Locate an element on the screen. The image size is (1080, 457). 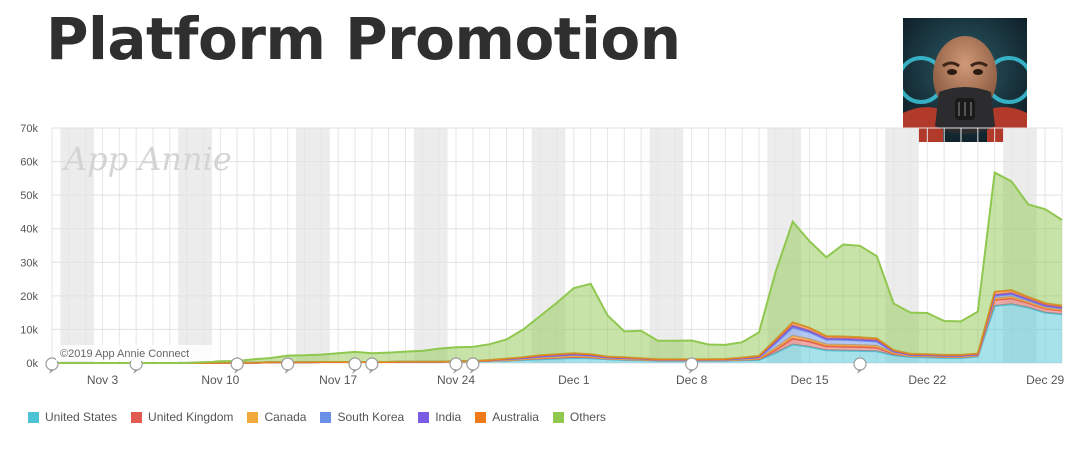
page-title: Platform Promotion is located at coordinates (363, 39).